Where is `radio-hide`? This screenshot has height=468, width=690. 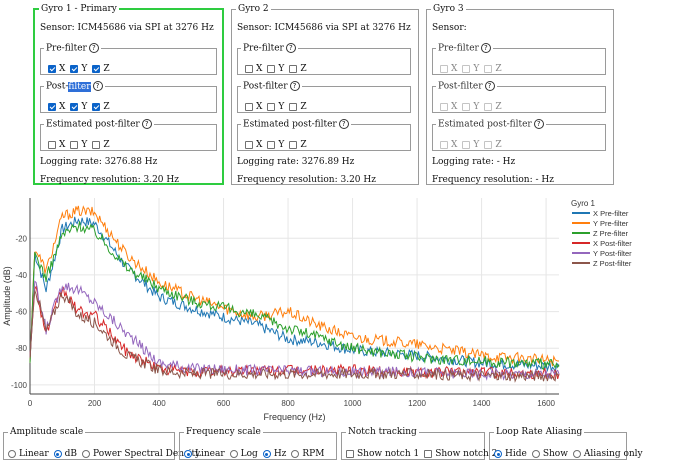 radio-hide is located at coordinates (498, 454).